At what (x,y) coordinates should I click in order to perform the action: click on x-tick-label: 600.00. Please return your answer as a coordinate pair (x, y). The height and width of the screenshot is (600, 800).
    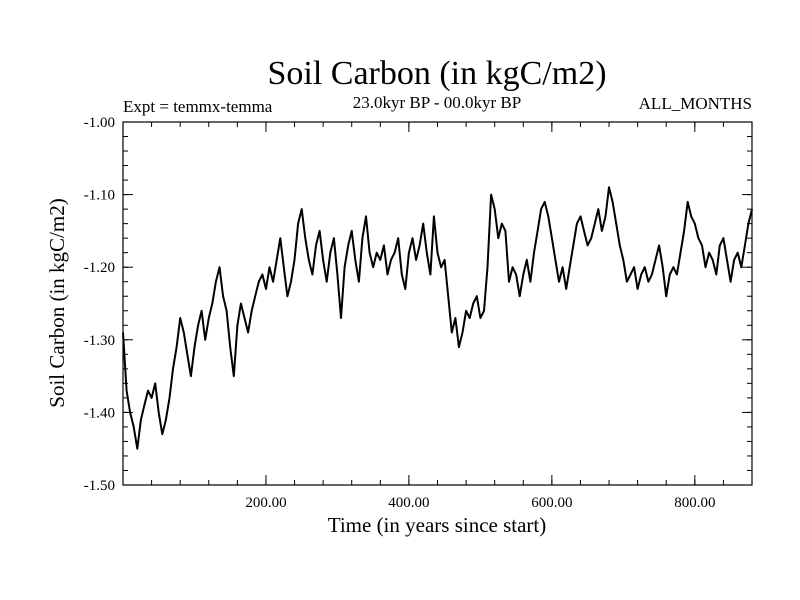
    Looking at the image, I should click on (551, 503).